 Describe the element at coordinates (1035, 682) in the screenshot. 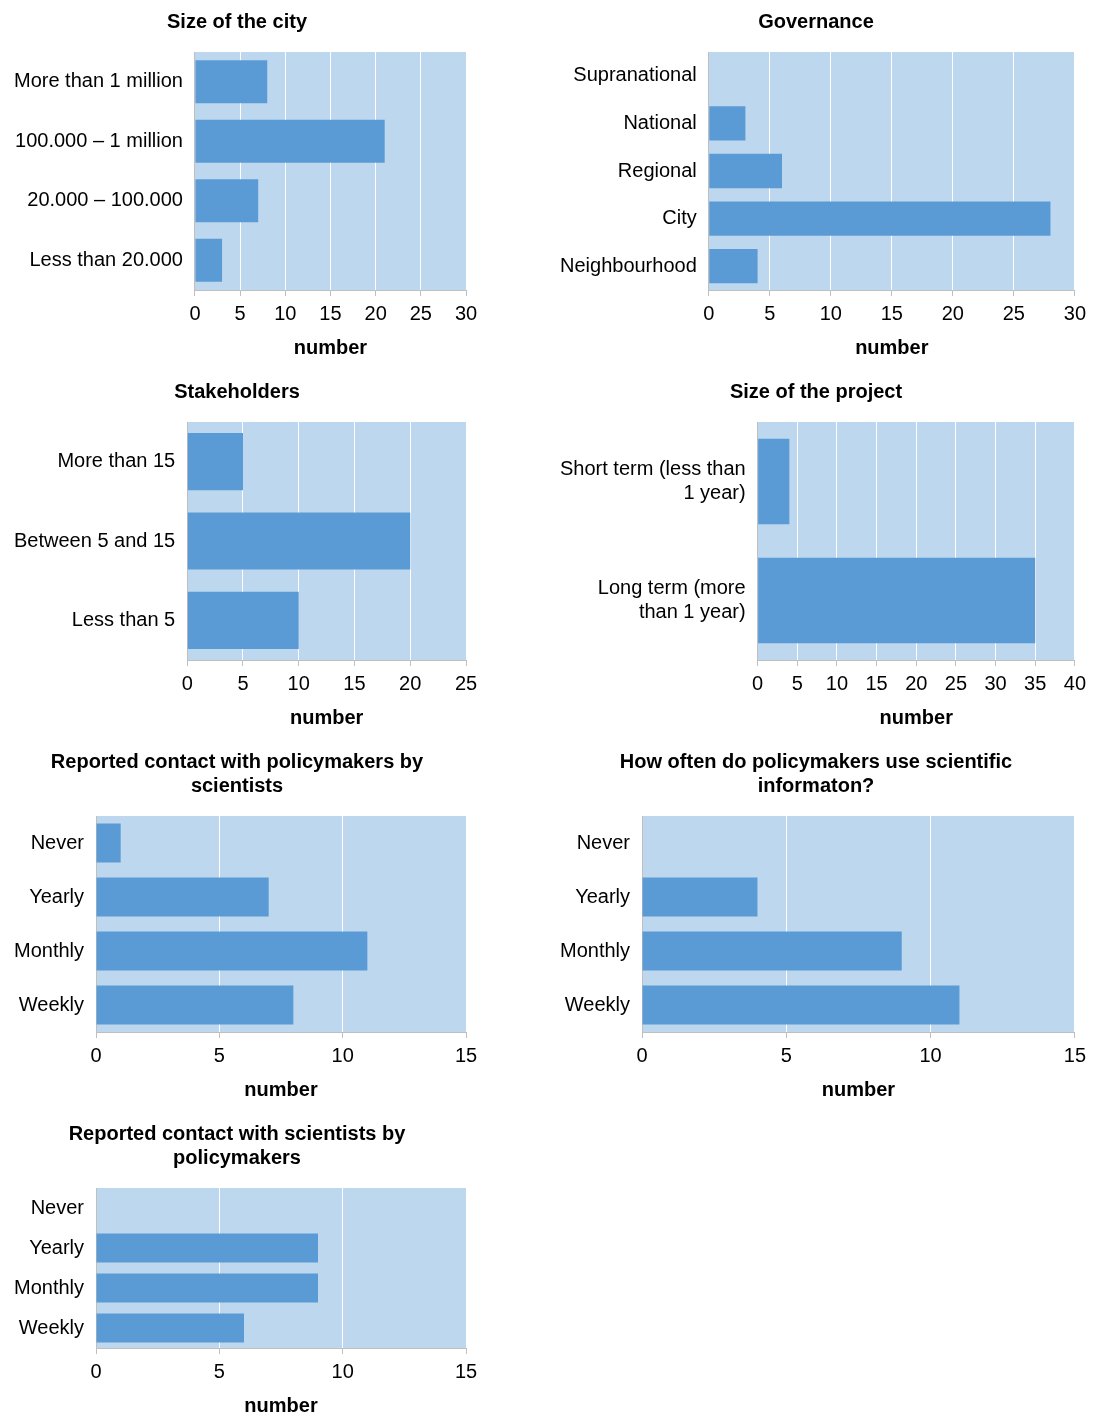

I see `x-tick-label: 35` at that location.